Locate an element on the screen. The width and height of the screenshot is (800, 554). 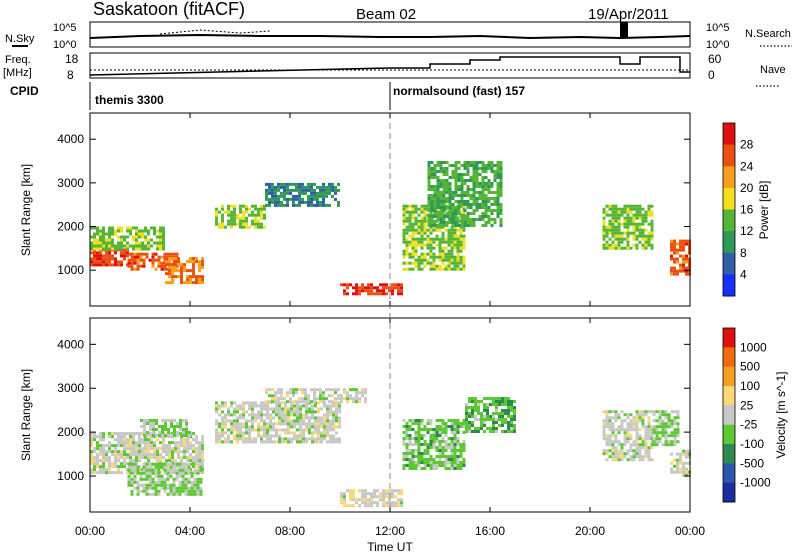
power-colorbar-tick: 8 is located at coordinates (743, 253).